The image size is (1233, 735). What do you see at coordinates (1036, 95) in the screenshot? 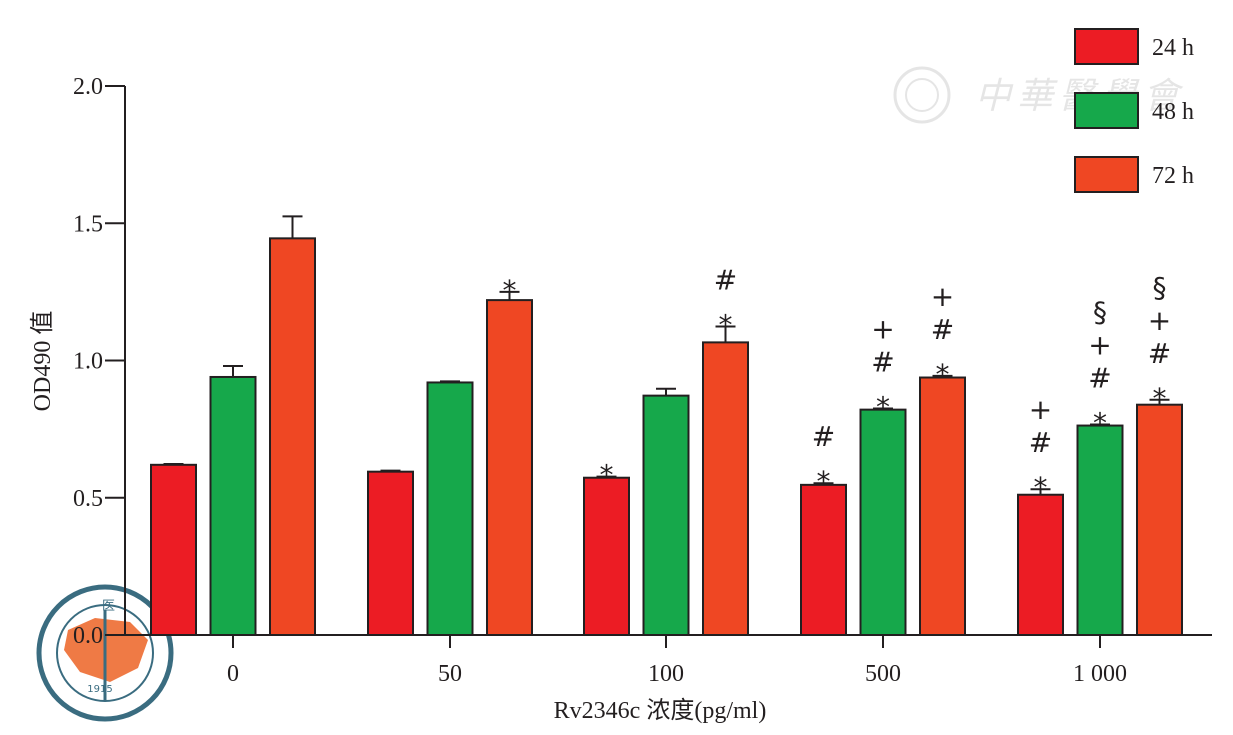
I see `watermark-seal: 中華醫學會` at bounding box center [1036, 95].